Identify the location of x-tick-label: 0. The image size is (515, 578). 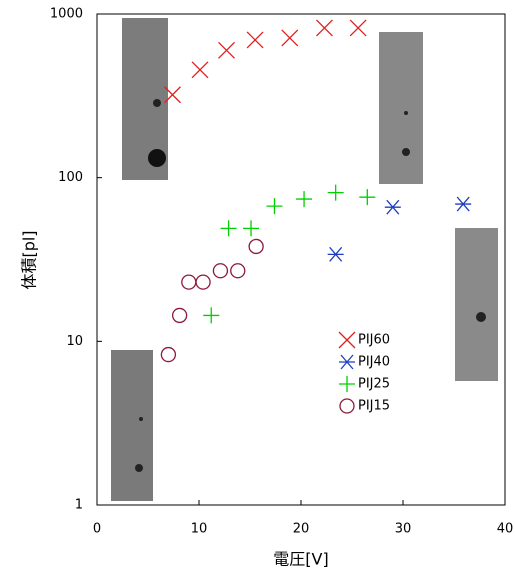
(97, 529).